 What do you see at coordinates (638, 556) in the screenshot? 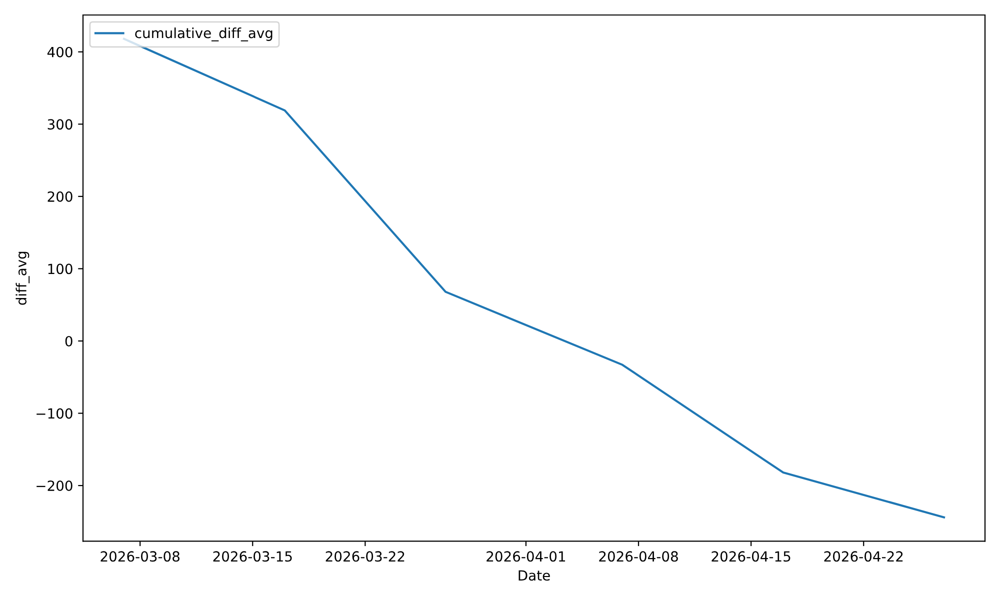
I see `x-tick-label: 2026-04-08` at bounding box center [638, 556].